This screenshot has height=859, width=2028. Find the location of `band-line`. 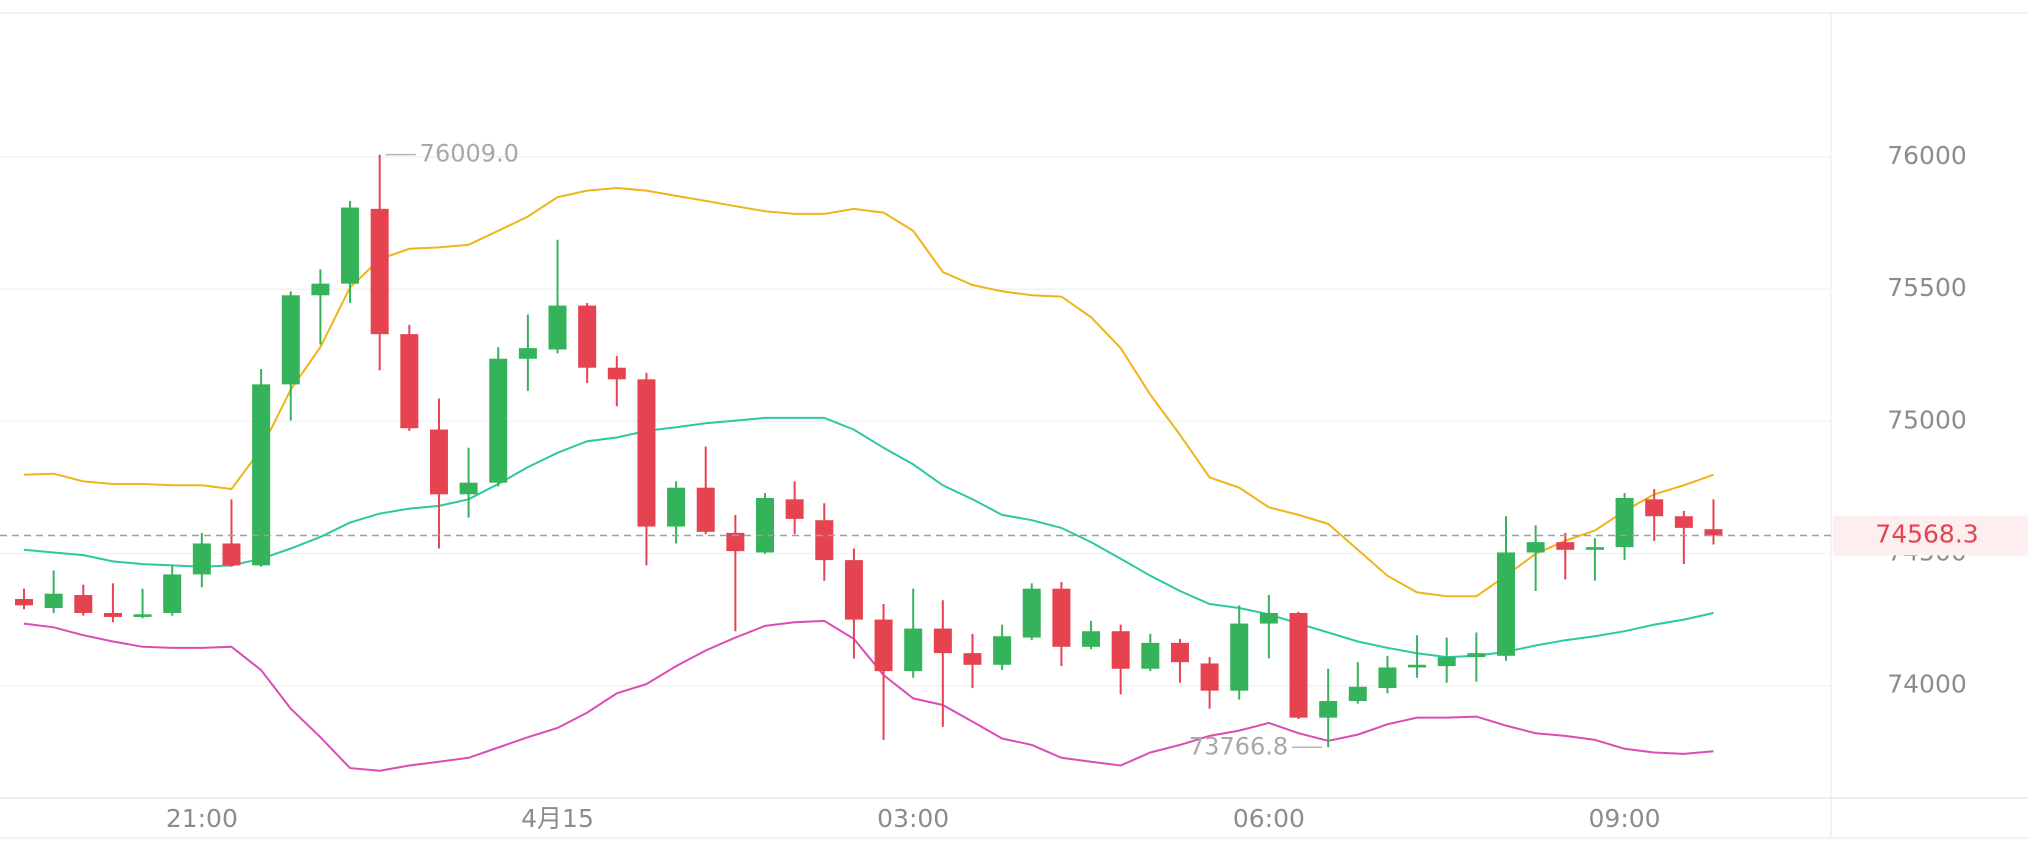

band-line is located at coordinates (868, 695).